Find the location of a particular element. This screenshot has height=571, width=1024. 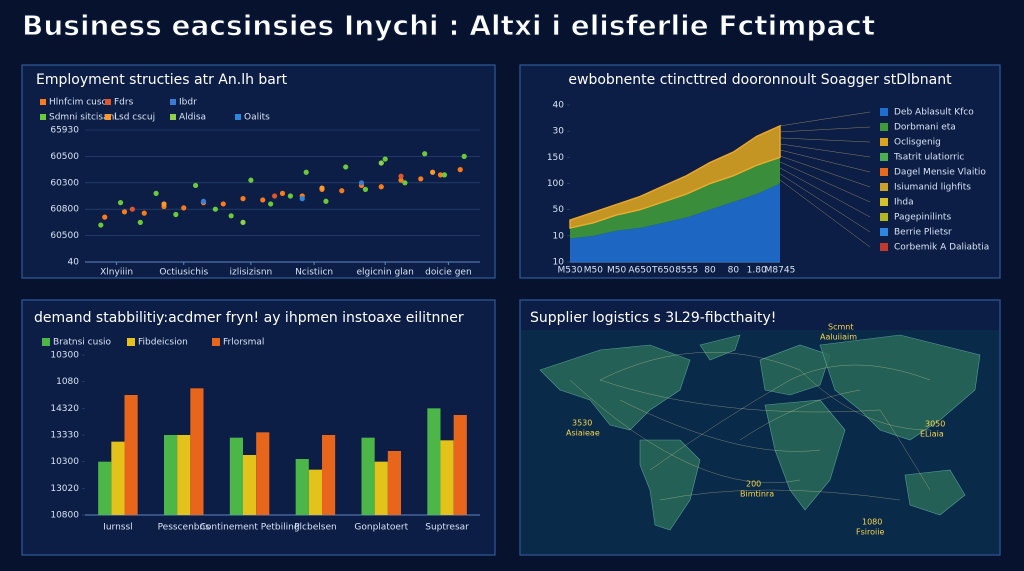

x-tick-label: Pesscenbns is located at coordinates (184, 528).